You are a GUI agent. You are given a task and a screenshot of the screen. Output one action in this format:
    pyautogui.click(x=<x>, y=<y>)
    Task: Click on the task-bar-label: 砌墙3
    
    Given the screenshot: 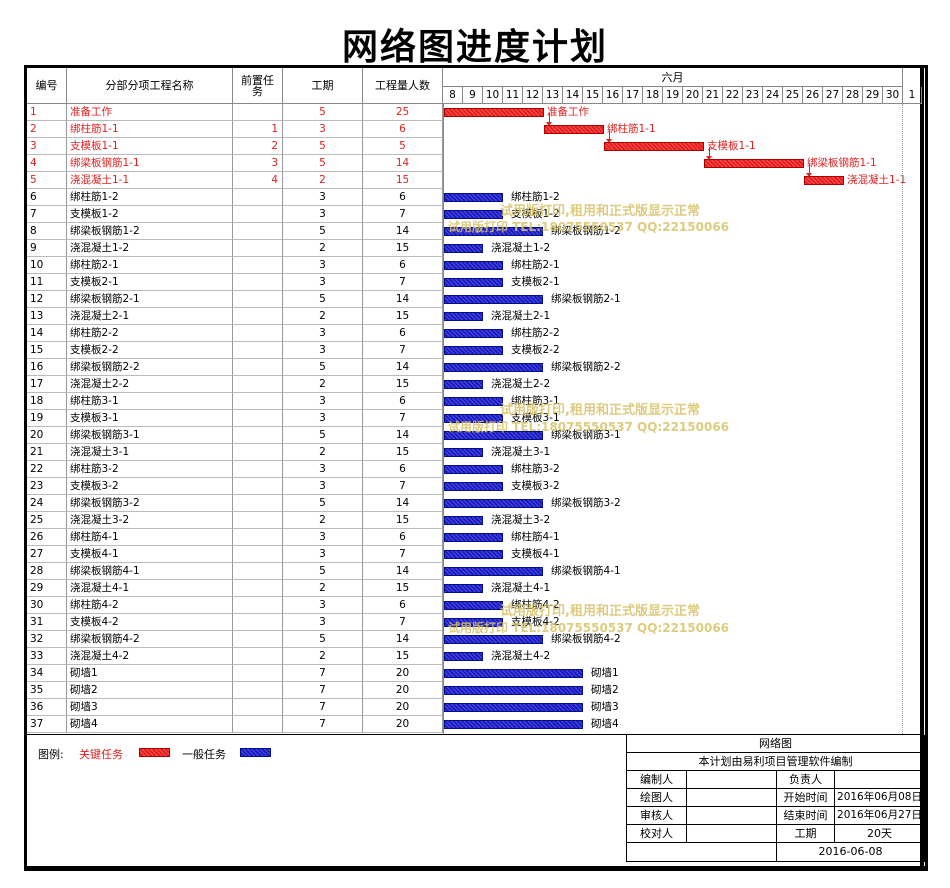 What is the action you would take?
    pyautogui.click(x=605, y=707)
    